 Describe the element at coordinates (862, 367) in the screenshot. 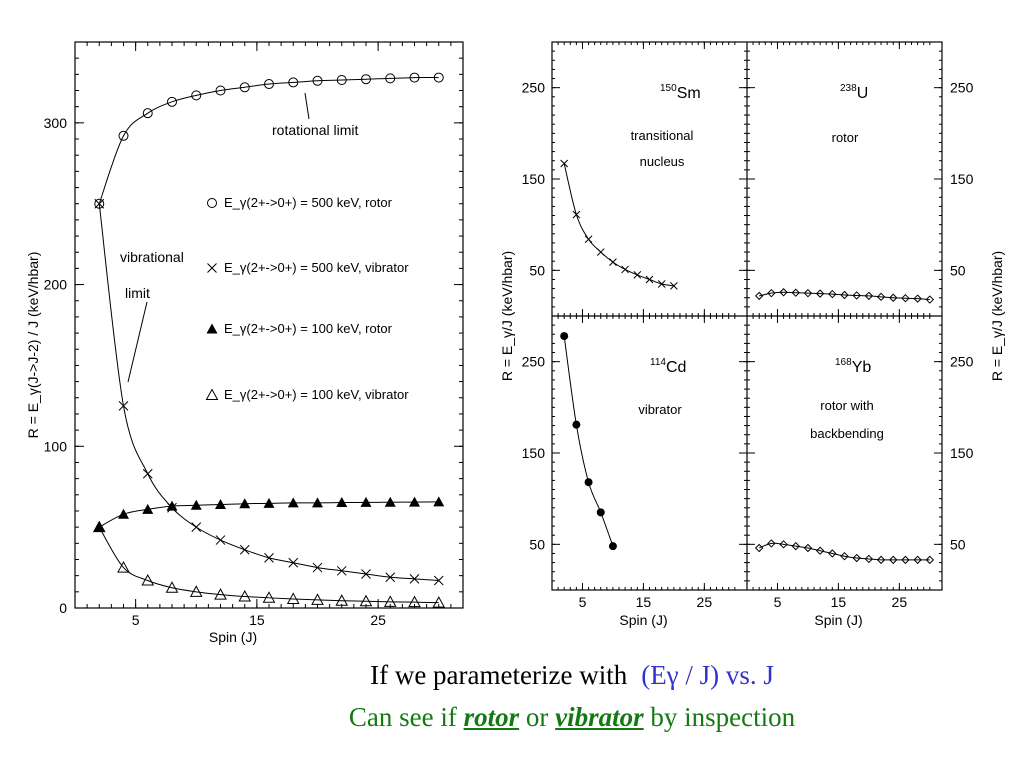

I see `nucleus-symbol: Yb` at that location.